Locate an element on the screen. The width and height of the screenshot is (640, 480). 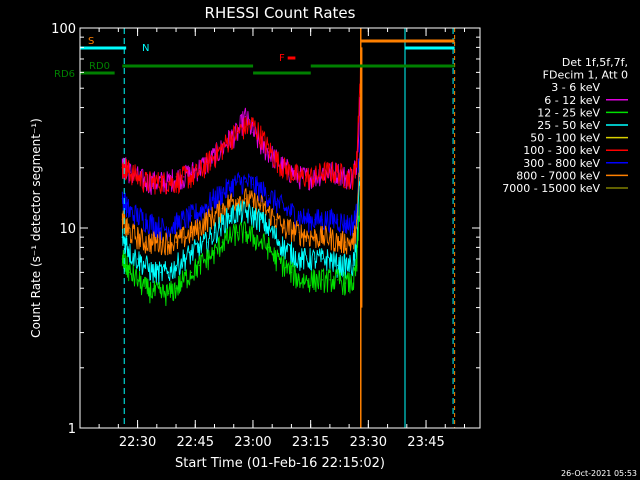
y-tick-label: 100 is located at coordinates (63, 29).